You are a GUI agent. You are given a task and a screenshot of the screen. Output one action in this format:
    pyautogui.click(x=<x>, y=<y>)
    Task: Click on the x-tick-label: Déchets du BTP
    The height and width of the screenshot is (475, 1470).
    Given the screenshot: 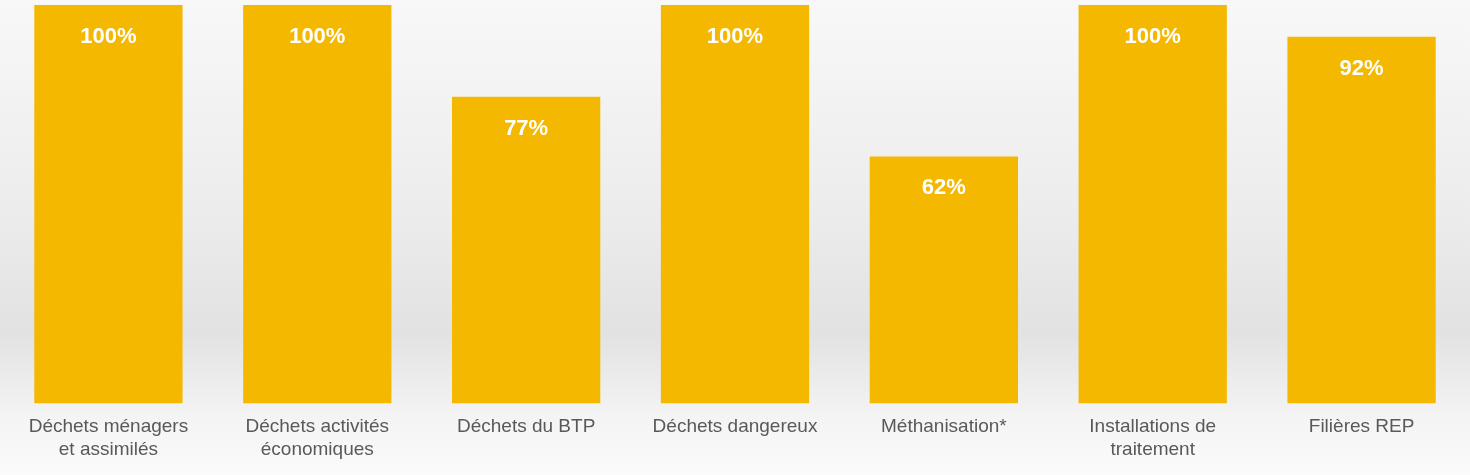 What is the action you would take?
    pyautogui.click(x=526, y=426)
    